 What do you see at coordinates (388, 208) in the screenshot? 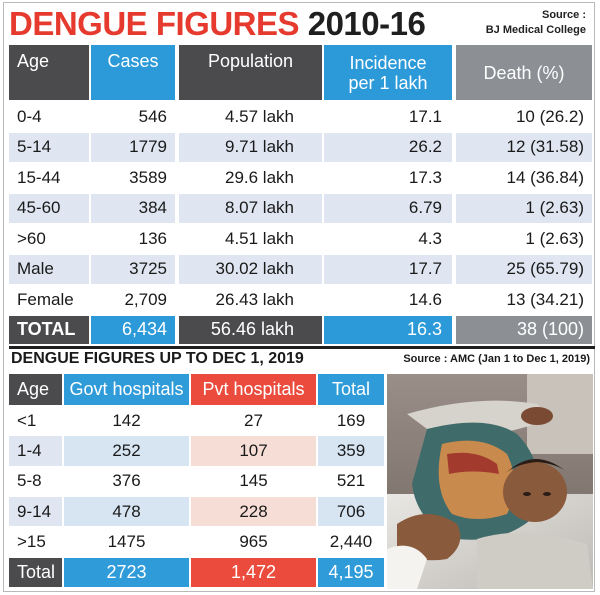
I see `cell-col-incidence: 6.79` at bounding box center [388, 208].